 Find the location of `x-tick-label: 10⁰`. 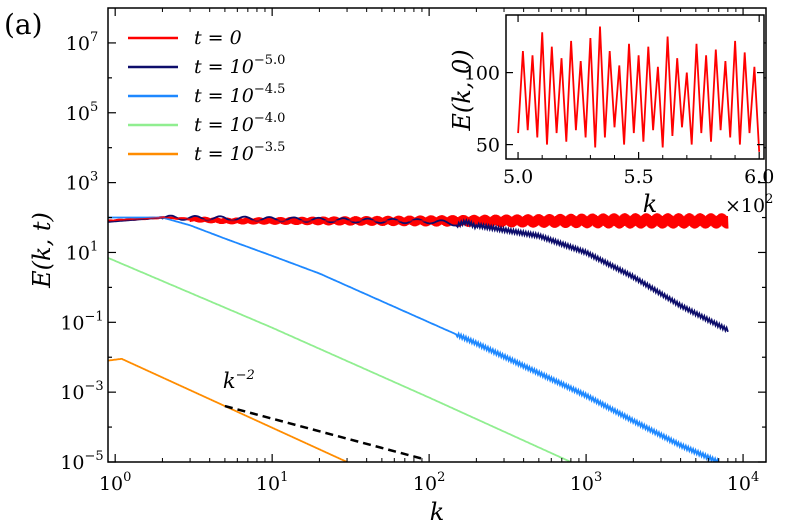

x-tick-label: 10⁰ is located at coordinates (115, 482).